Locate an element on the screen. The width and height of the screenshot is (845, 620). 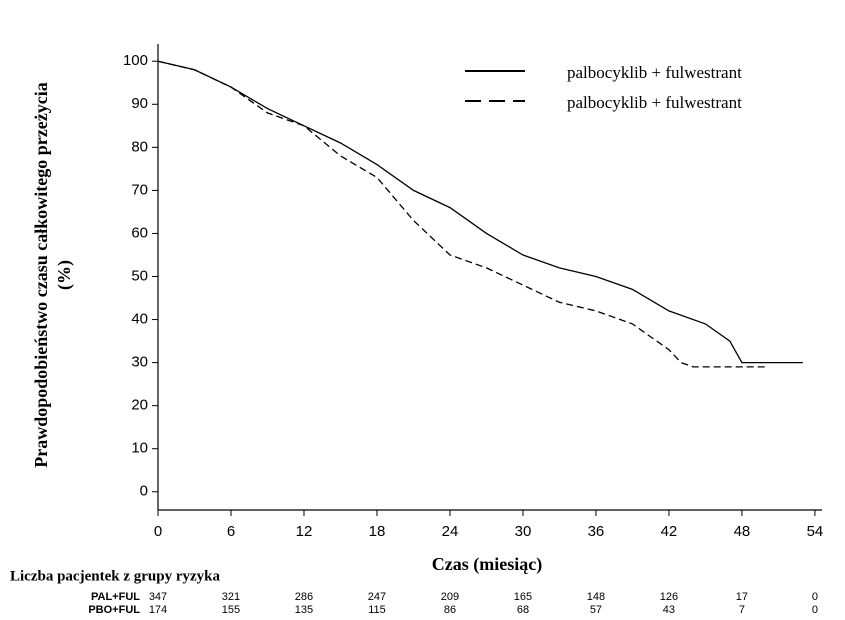
risk-value: 135 is located at coordinates (304, 610).